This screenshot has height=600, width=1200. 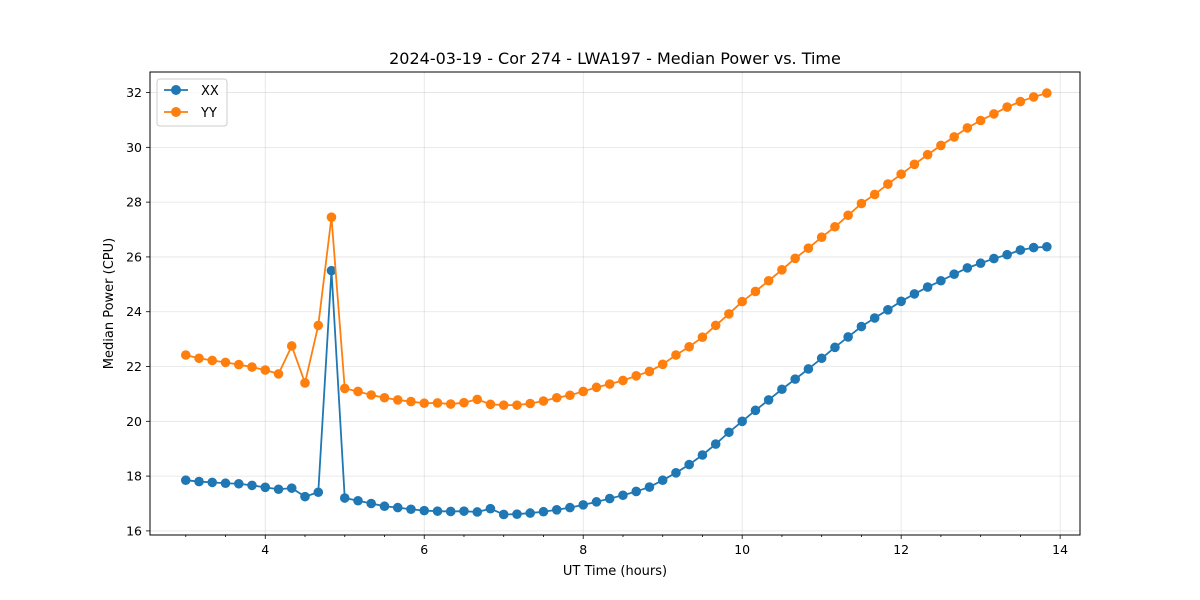 I want to click on legend-marker-xx, so click(x=176, y=90).